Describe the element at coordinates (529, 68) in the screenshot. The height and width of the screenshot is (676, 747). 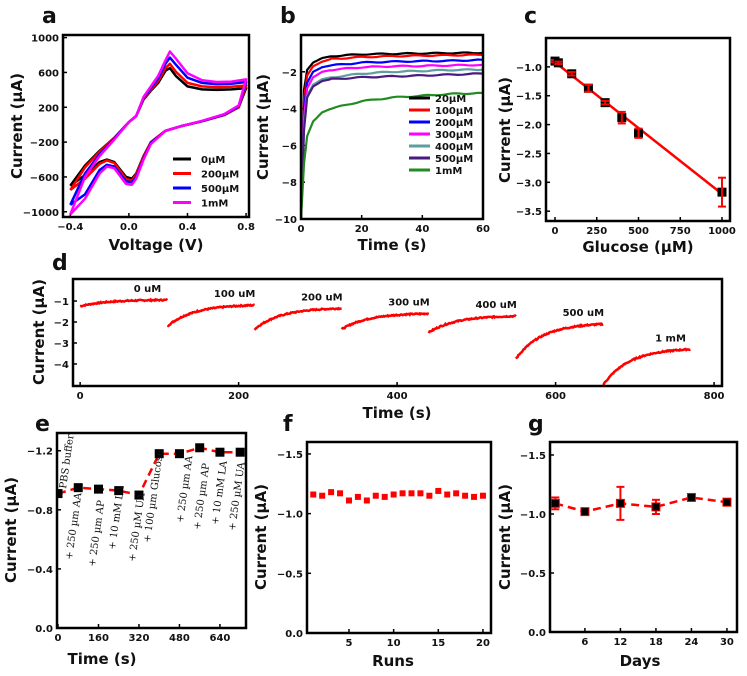
I see `y-tick-label: −1.0` at that location.